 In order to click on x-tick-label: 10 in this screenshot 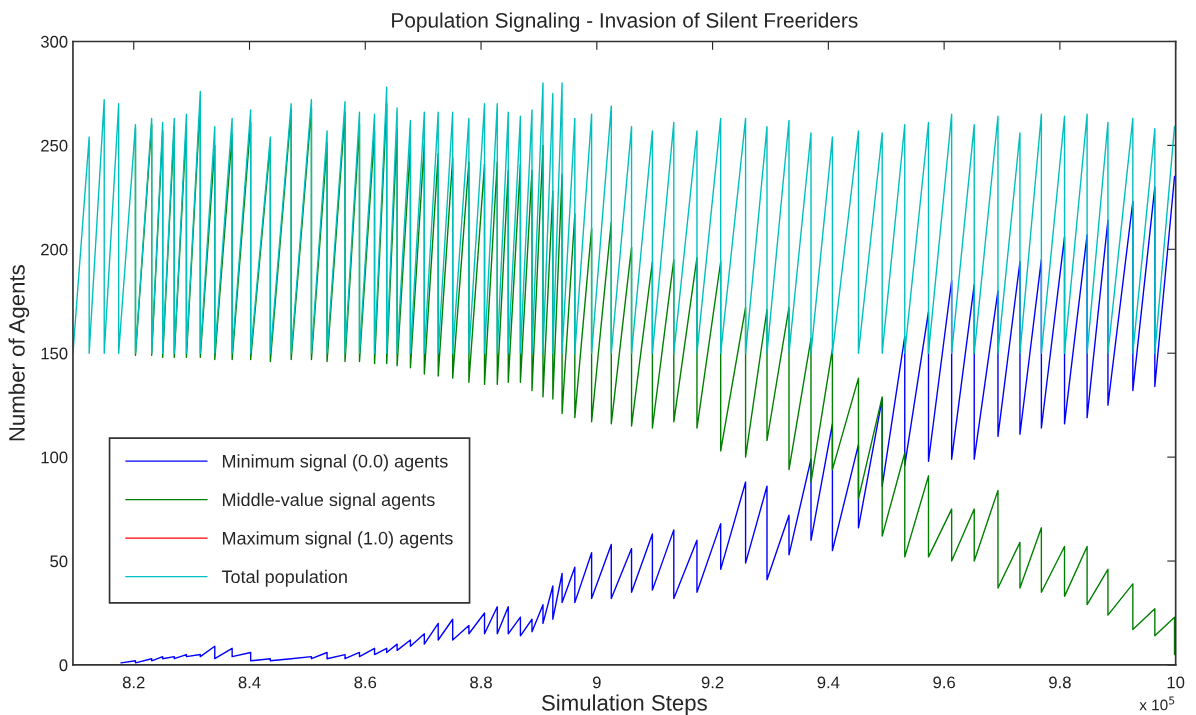, I will do `click(1176, 682)`.